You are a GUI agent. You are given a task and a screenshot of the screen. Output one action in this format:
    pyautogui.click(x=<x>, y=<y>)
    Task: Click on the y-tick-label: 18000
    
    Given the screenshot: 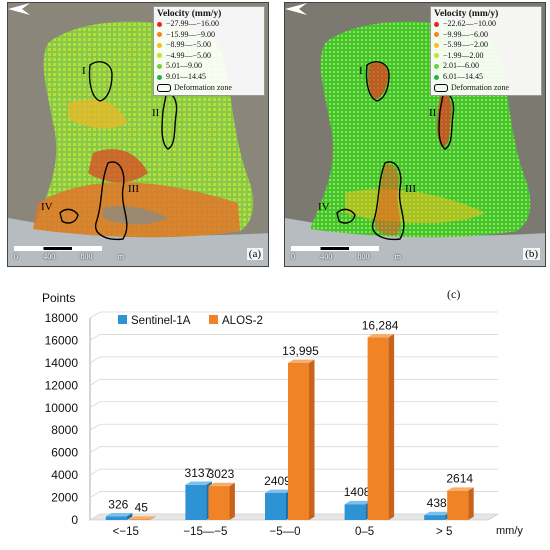 What is the action you would take?
    pyautogui.click(x=62, y=318)
    